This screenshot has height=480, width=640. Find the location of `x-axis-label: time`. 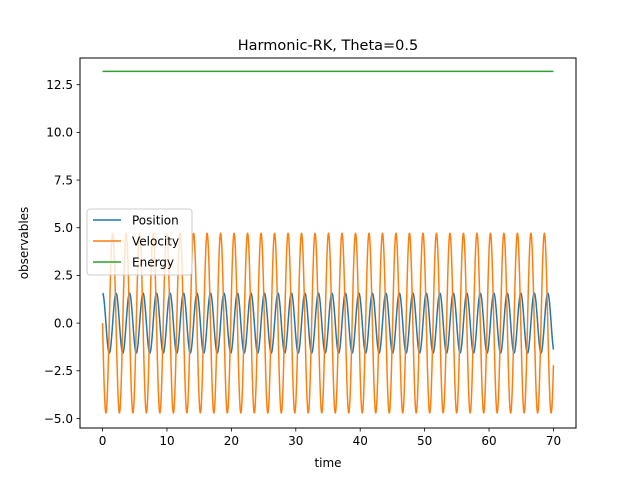

x-axis-label: time is located at coordinates (327, 463).